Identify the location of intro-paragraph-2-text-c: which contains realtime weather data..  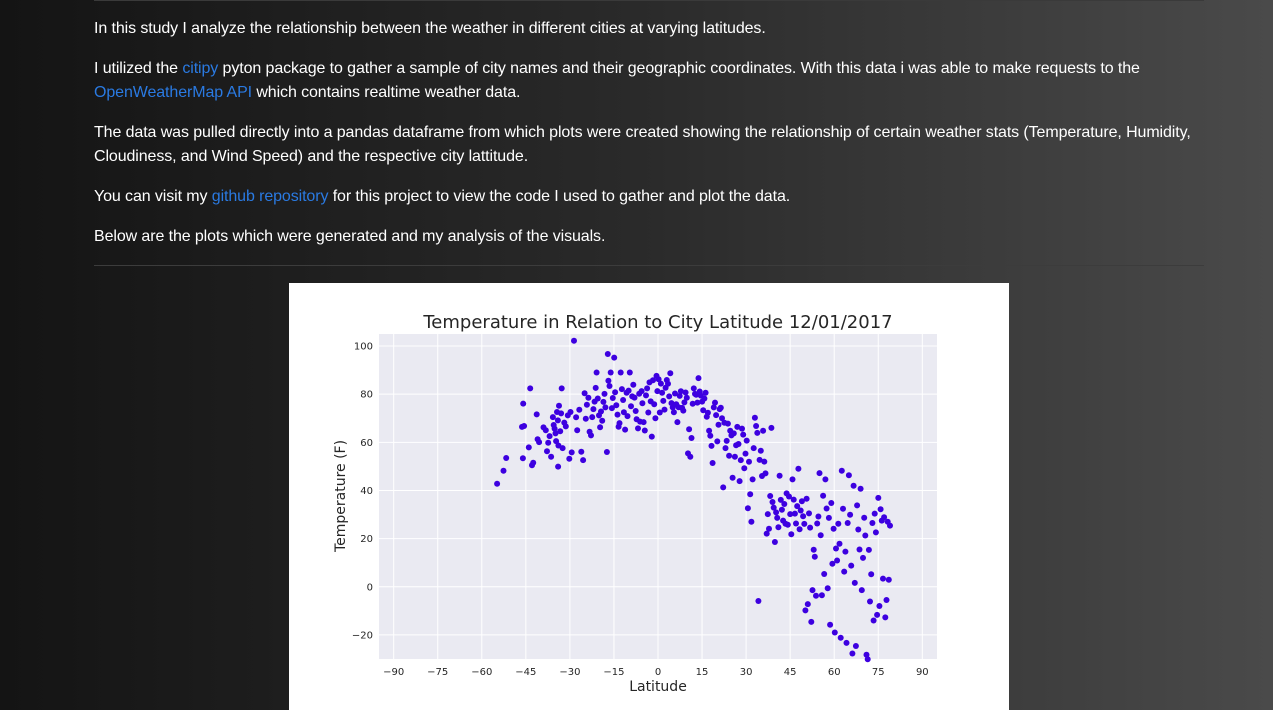
(386, 92).